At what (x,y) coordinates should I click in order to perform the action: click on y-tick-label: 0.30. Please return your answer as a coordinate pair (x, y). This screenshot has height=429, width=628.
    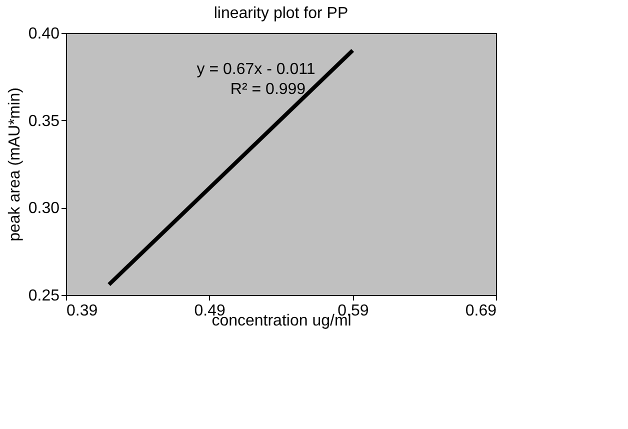
    Looking at the image, I should click on (44, 209).